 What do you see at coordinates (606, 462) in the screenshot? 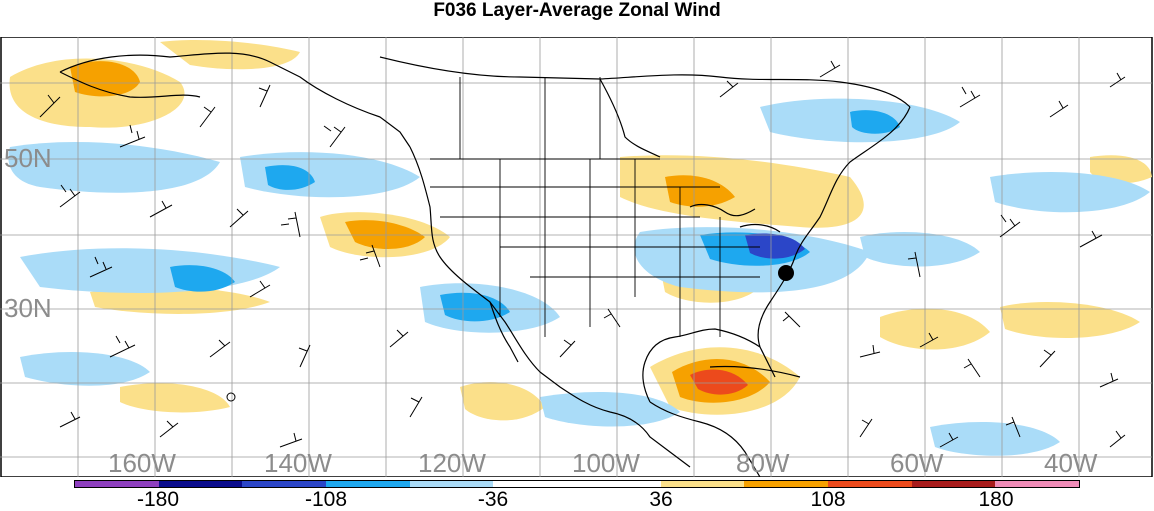
I see `lon-label-100w: 100W` at bounding box center [606, 462].